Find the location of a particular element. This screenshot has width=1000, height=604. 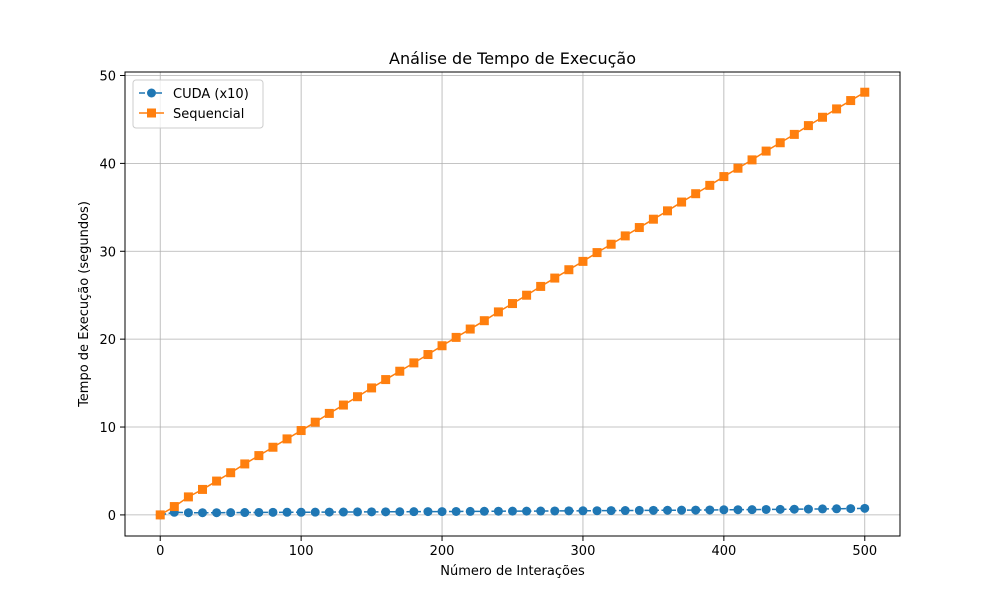

x-axis-label: Número de Interações is located at coordinates (512, 571).